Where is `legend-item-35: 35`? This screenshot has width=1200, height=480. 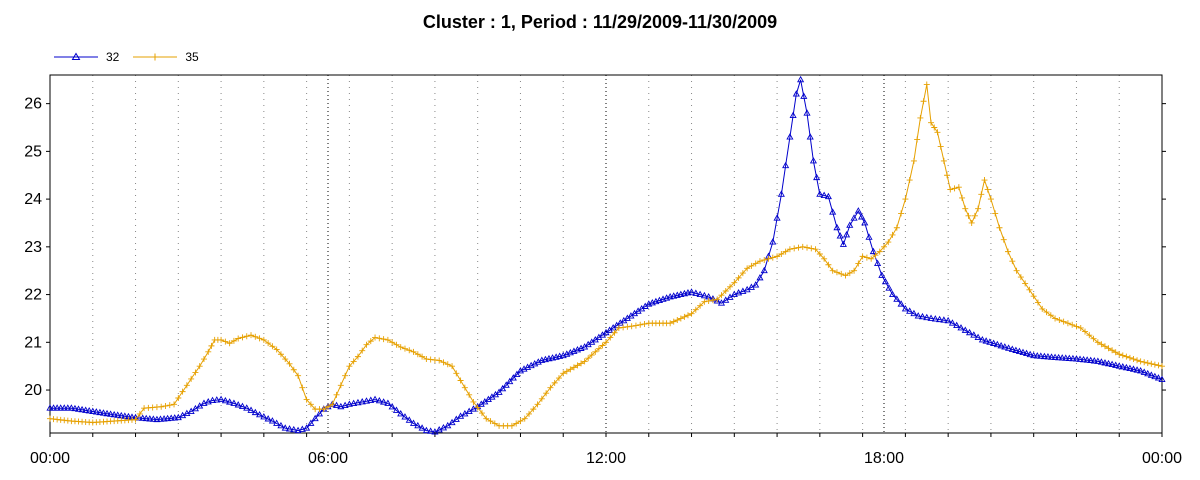
legend-item-35: 35 is located at coordinates (166, 57).